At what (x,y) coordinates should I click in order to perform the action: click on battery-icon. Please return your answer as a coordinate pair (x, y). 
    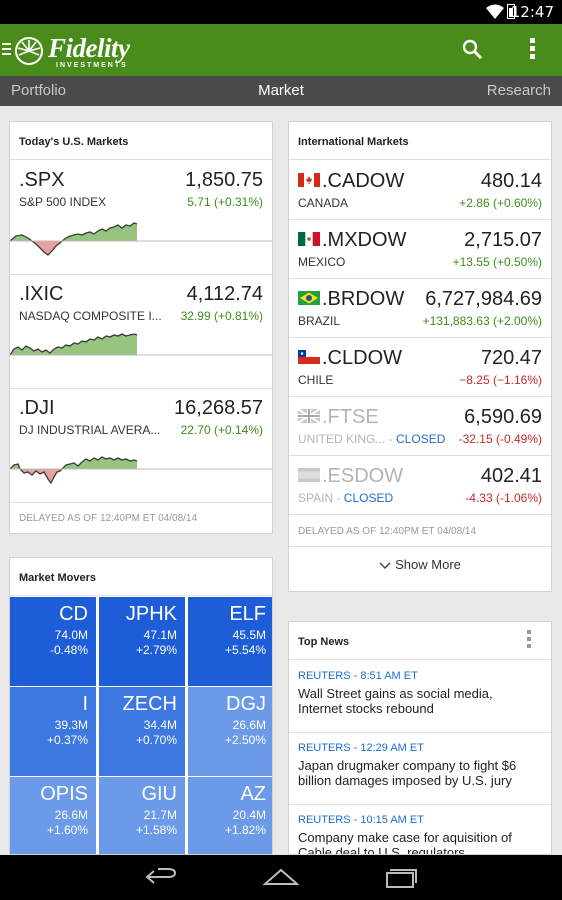
    Looking at the image, I should click on (511, 11).